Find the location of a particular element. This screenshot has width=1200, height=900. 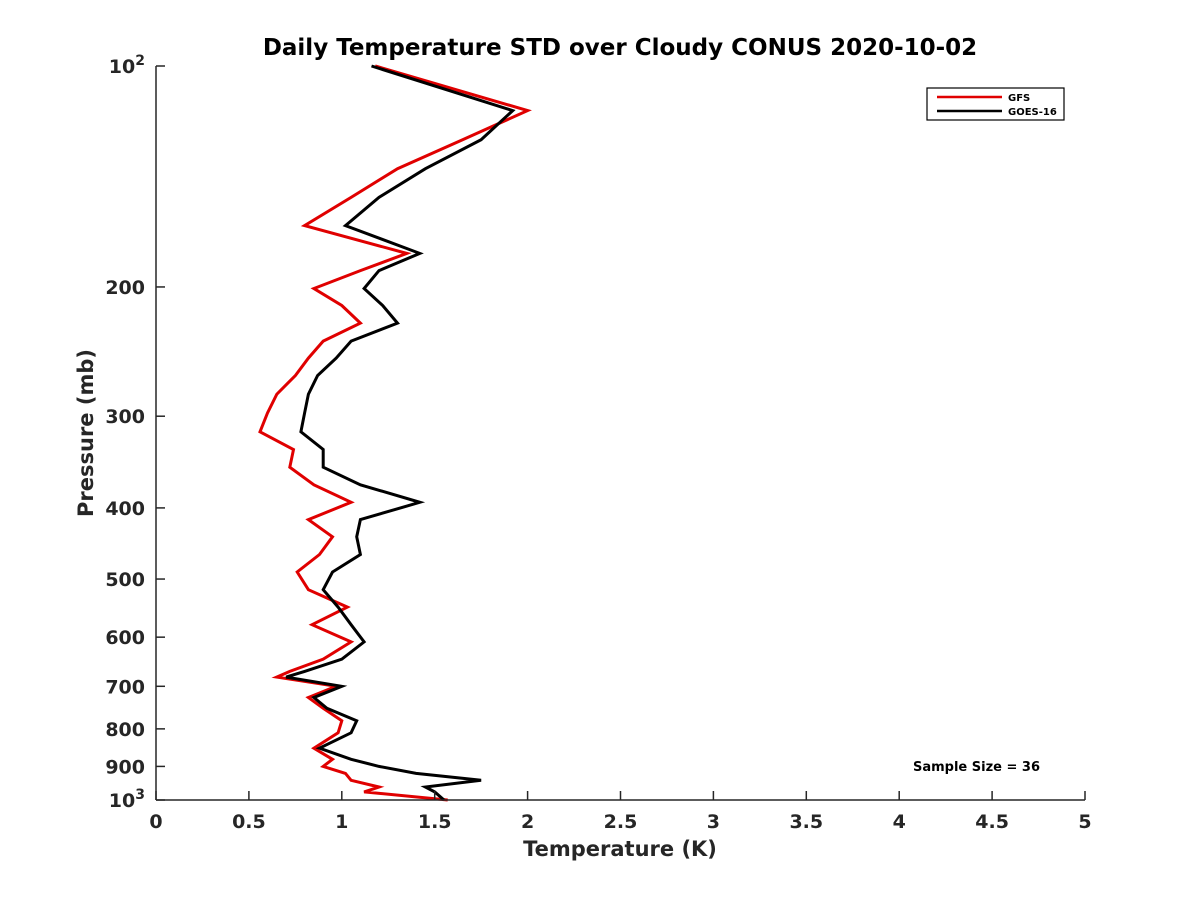

x-tick-label: 4 is located at coordinates (899, 822).